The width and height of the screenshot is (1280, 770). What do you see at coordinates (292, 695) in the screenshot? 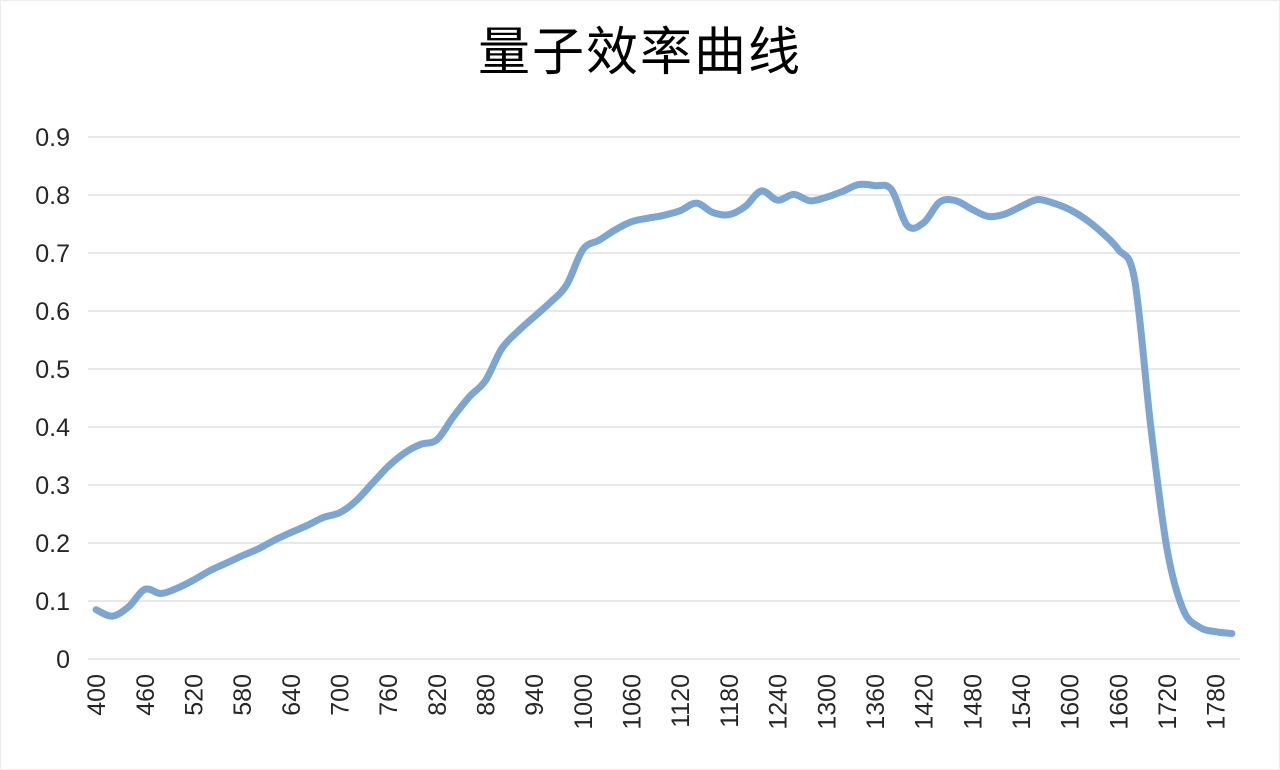
I see `x-tick-label: 640` at bounding box center [292, 695].